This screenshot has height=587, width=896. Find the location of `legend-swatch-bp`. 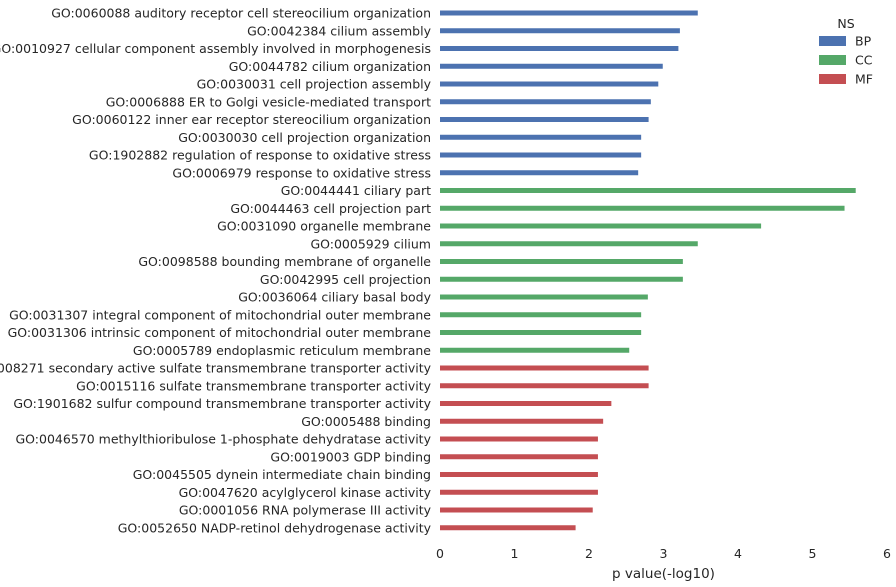

legend-swatch-bp is located at coordinates (832, 41).